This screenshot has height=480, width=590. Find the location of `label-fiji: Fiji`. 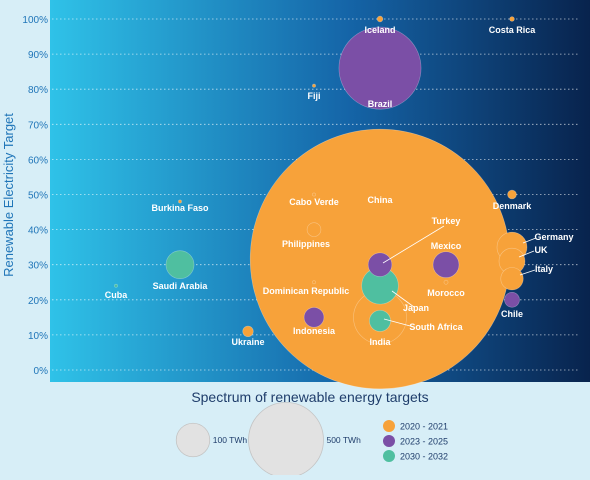

label-fiji: Fiji is located at coordinates (314, 96).